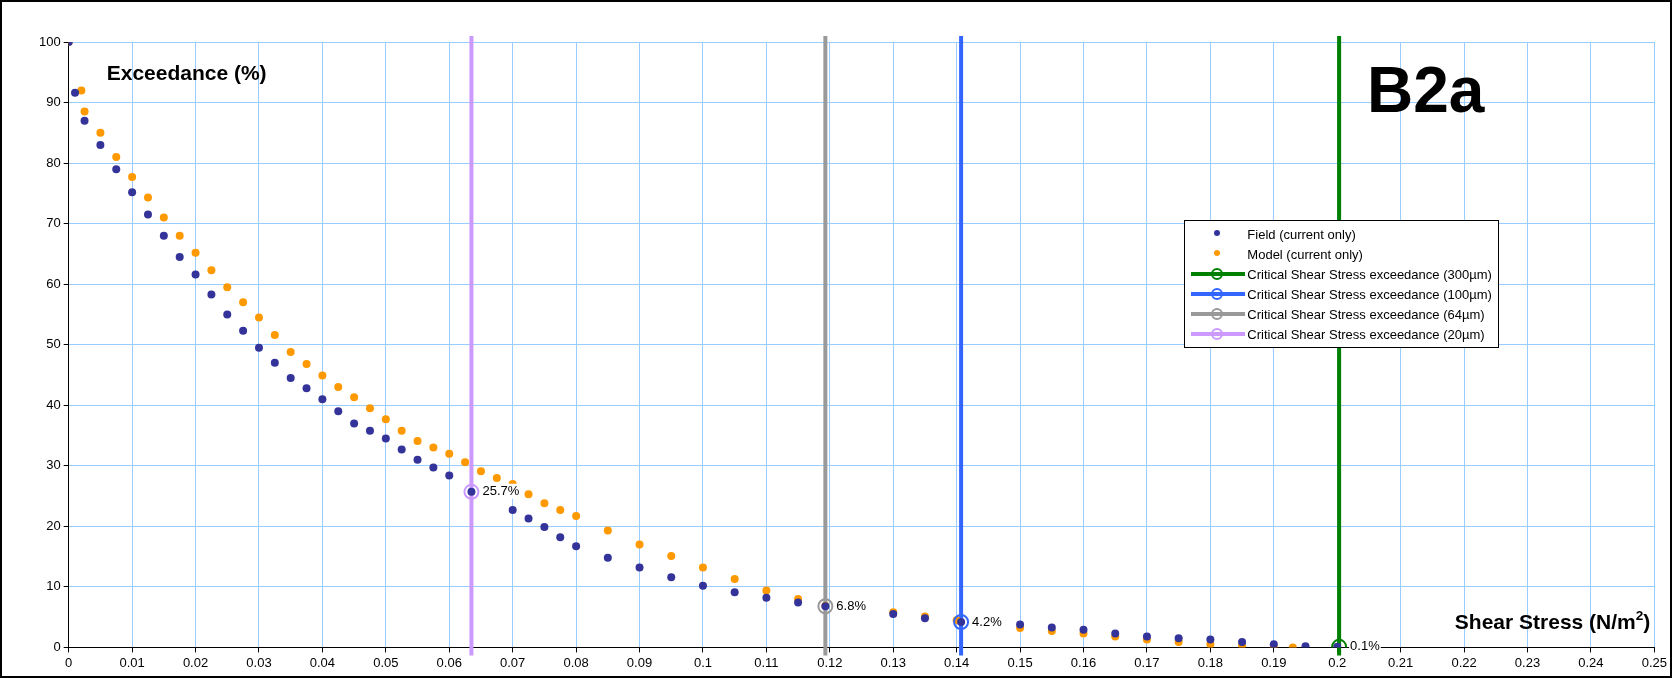  Describe the element at coordinates (1337, 662) in the screenshot. I see `x-tick-label: 0.2` at that location.